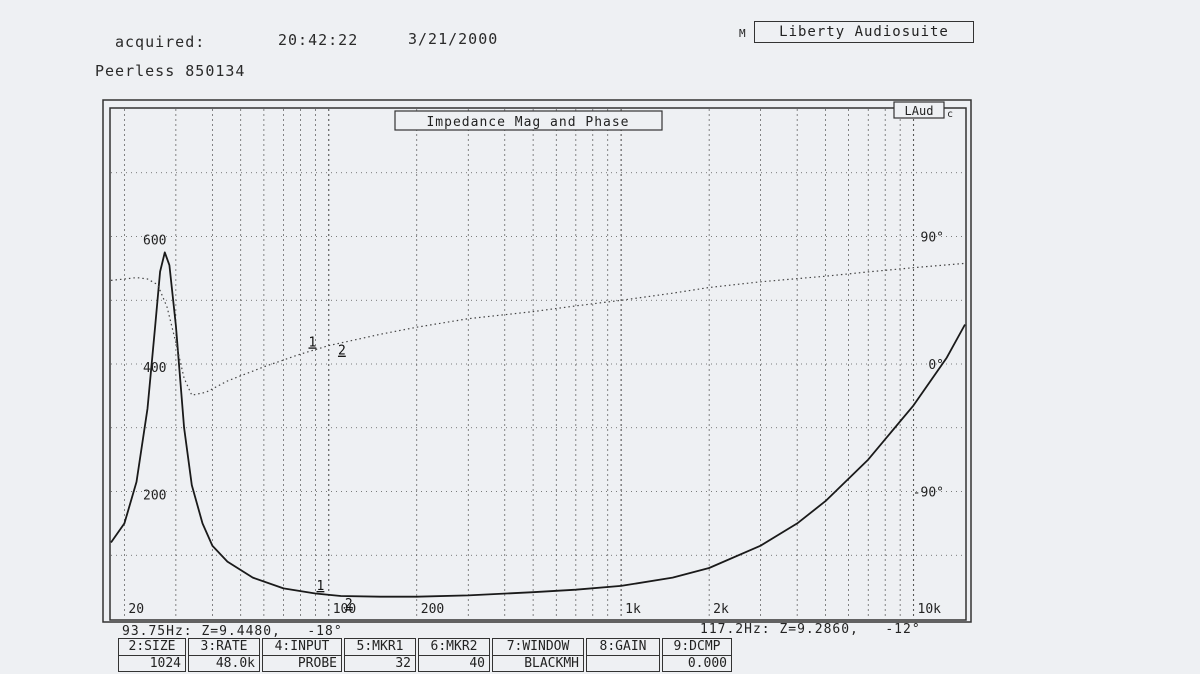 The width and height of the screenshot is (1200, 674). Describe the element at coordinates (152, 646) in the screenshot. I see `fkey-size-label: 2:SIZE` at that location.